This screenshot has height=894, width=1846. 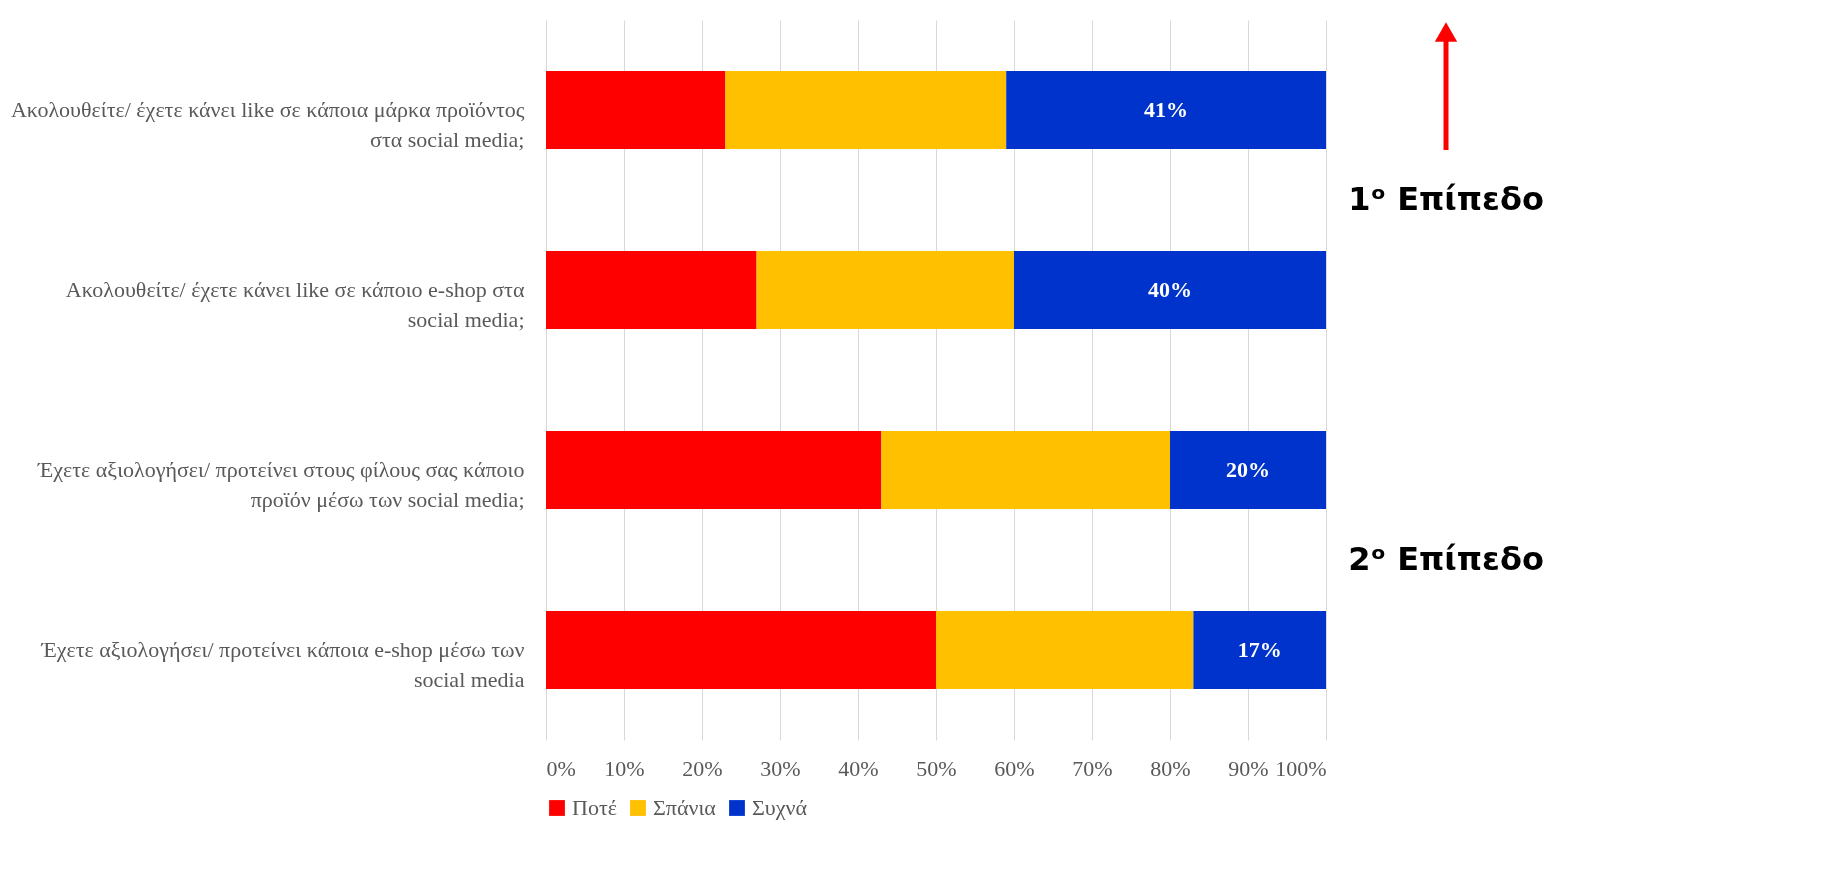 I want to click on x-tick-label: 10%, so click(x=624, y=768).